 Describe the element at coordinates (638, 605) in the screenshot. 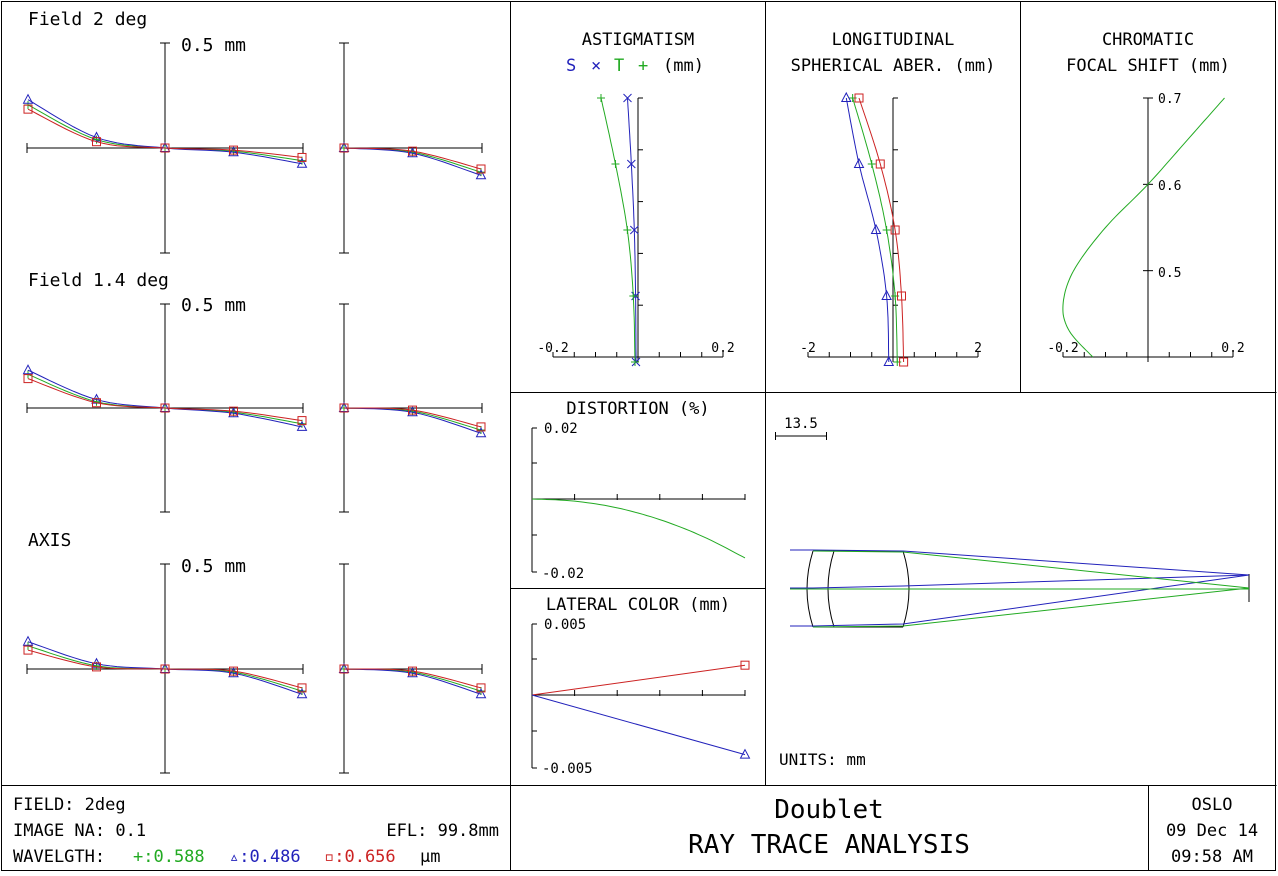

I see `latc-title: LATERAL COLOR (mm)` at that location.